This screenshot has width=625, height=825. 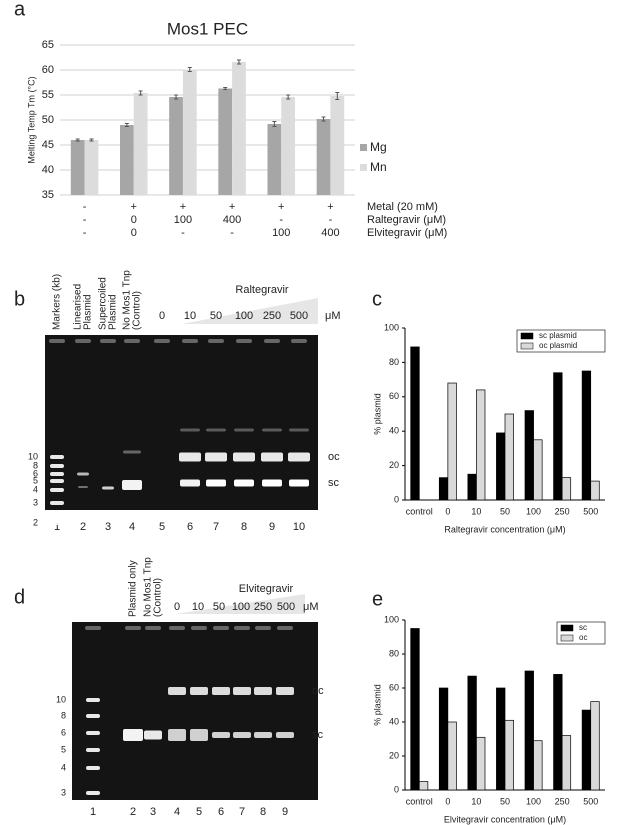 What do you see at coordinates (93, 812) in the screenshot?
I see `lane-number: 1` at bounding box center [93, 812].